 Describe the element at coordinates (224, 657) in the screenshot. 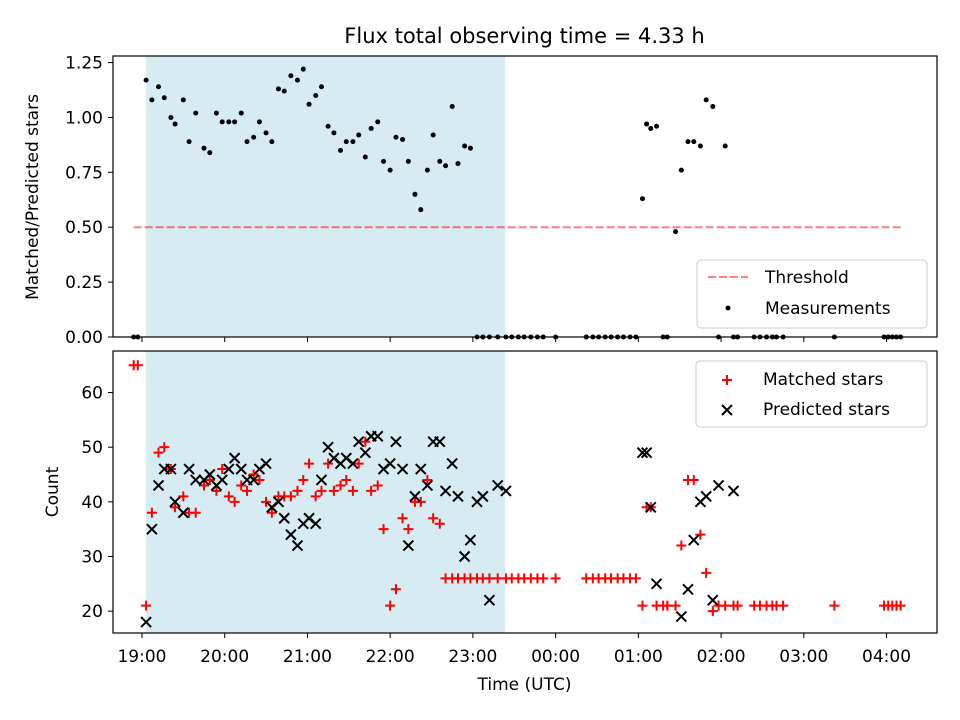

I see `x-tick-label: 20:00` at that location.